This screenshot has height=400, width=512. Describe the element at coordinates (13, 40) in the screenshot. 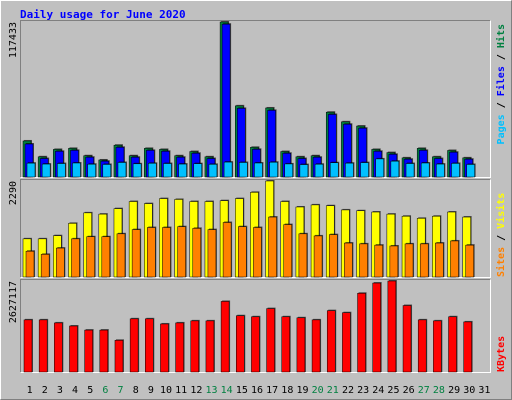

I see `y-tick-label: 117433` at that location.